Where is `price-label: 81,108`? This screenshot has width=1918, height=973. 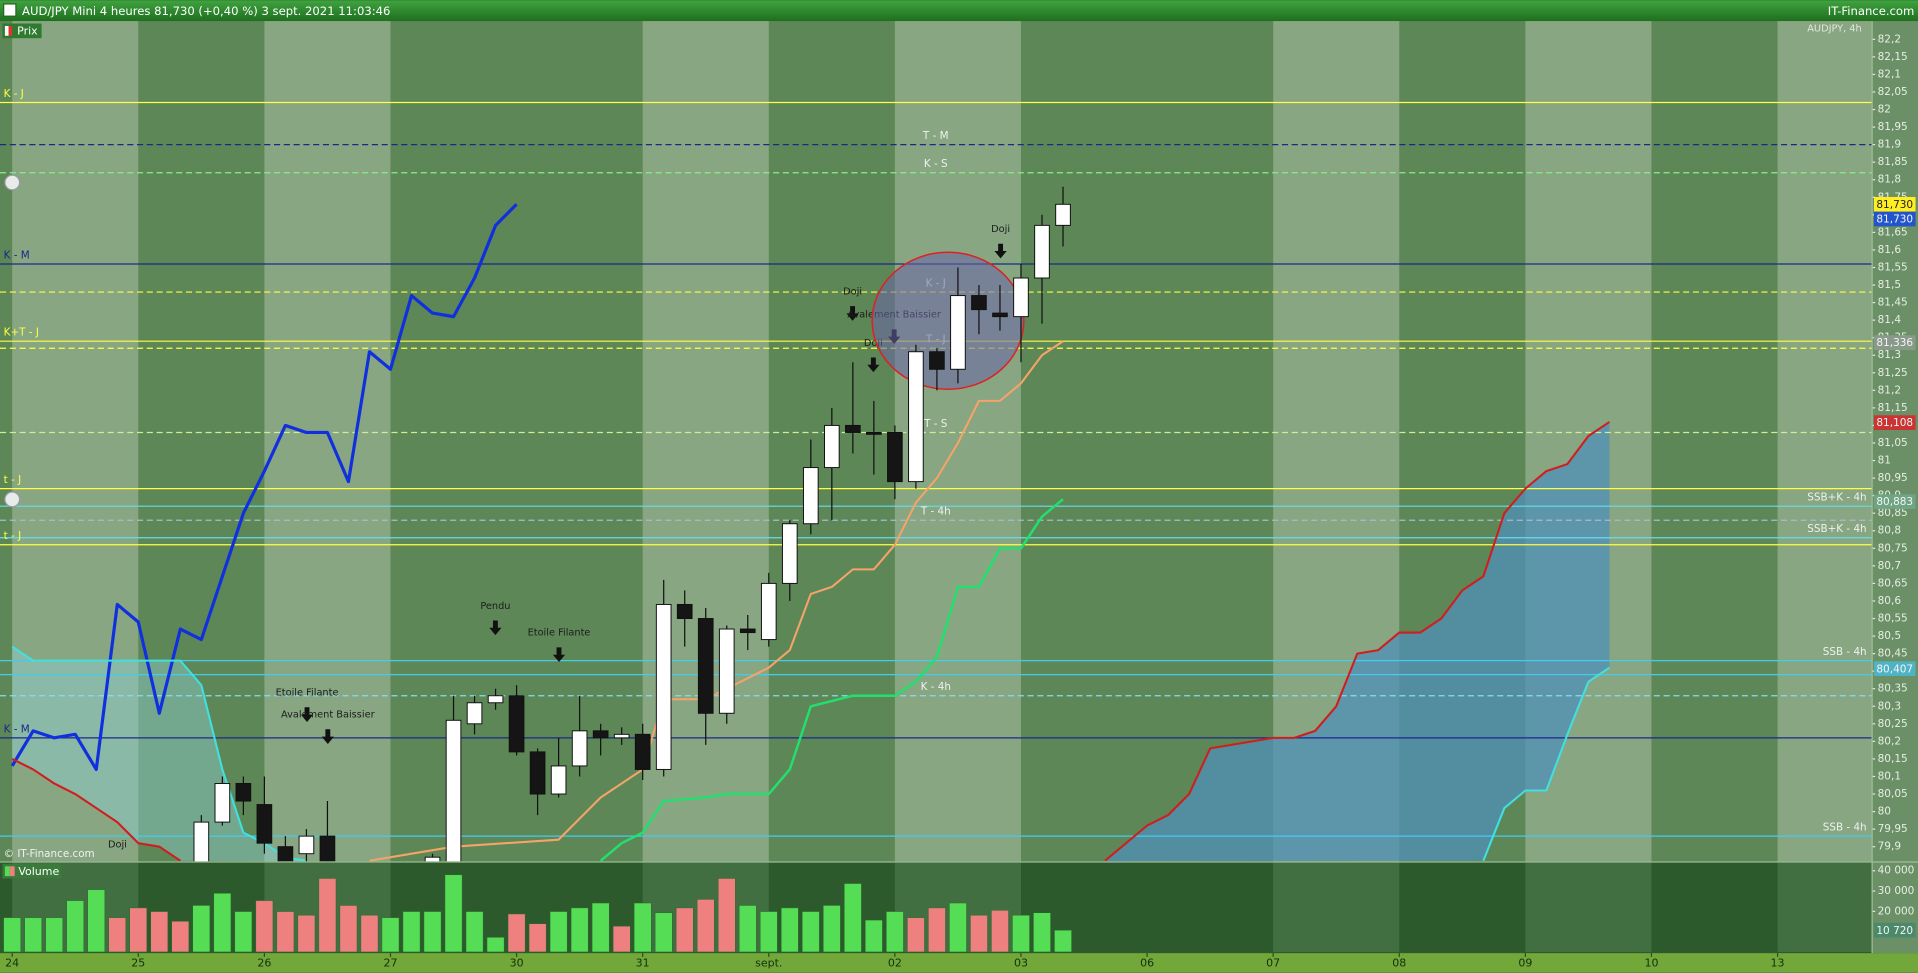 price-label: 81,108 is located at coordinates (1894, 423).